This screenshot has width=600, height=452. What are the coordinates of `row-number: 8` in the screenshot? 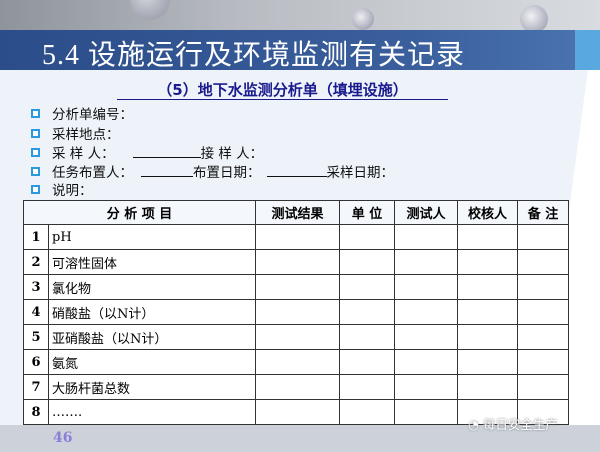 It's located at (36, 412).